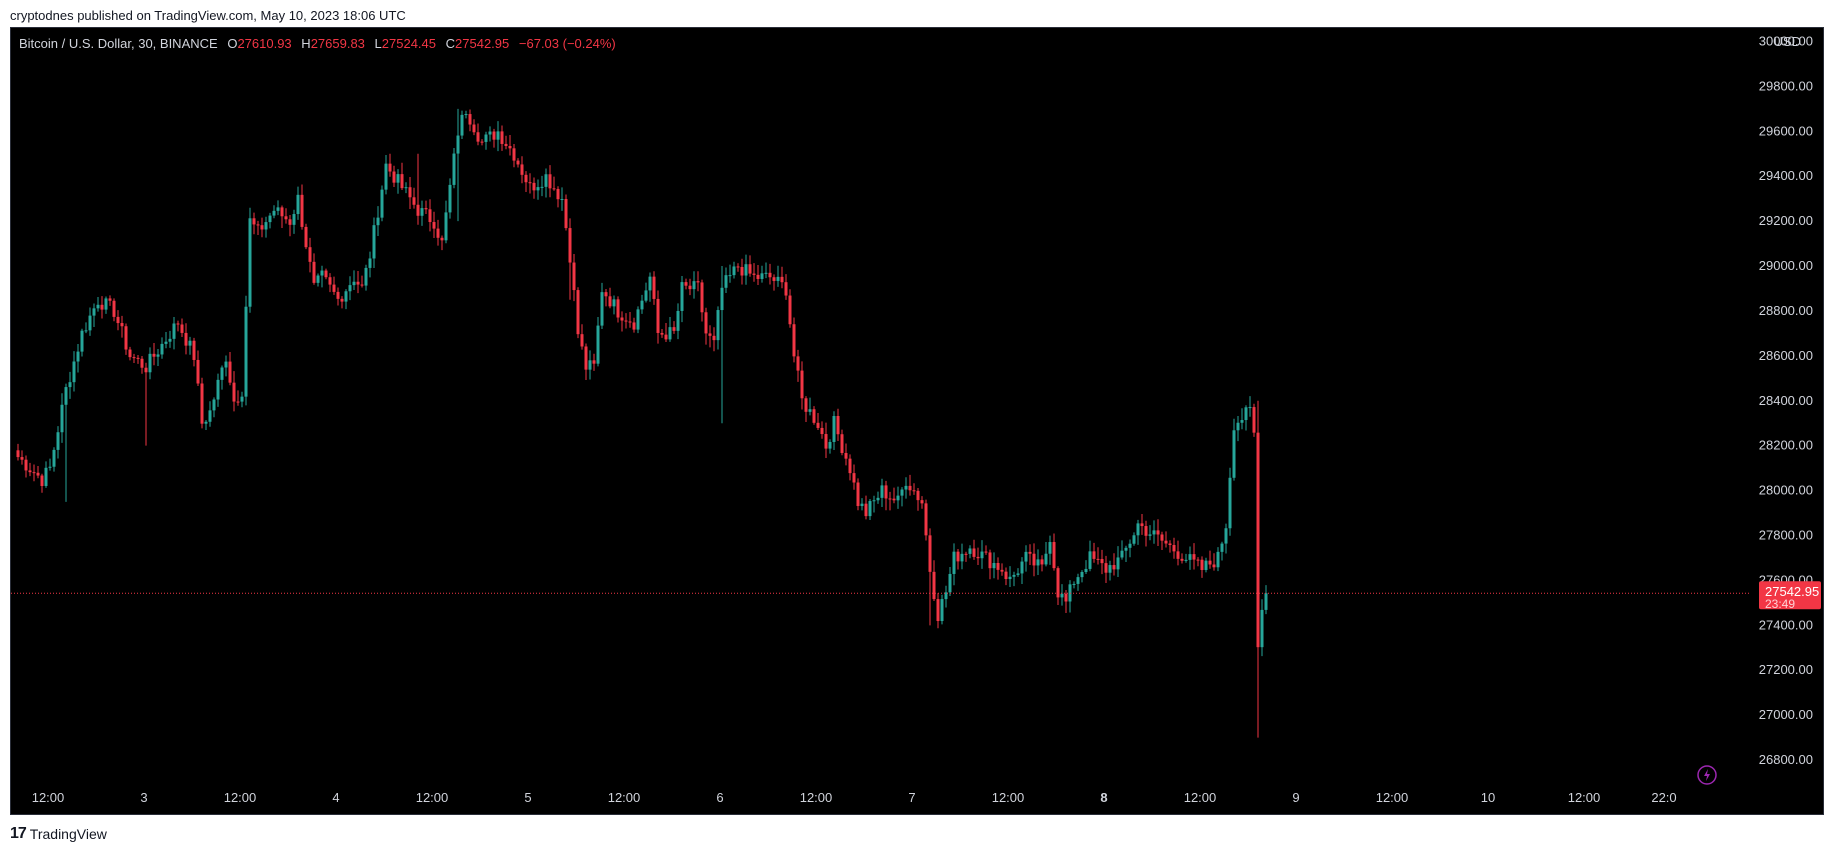 The height and width of the screenshot is (850, 1834). I want to click on price-tag, so click(1790, 595).